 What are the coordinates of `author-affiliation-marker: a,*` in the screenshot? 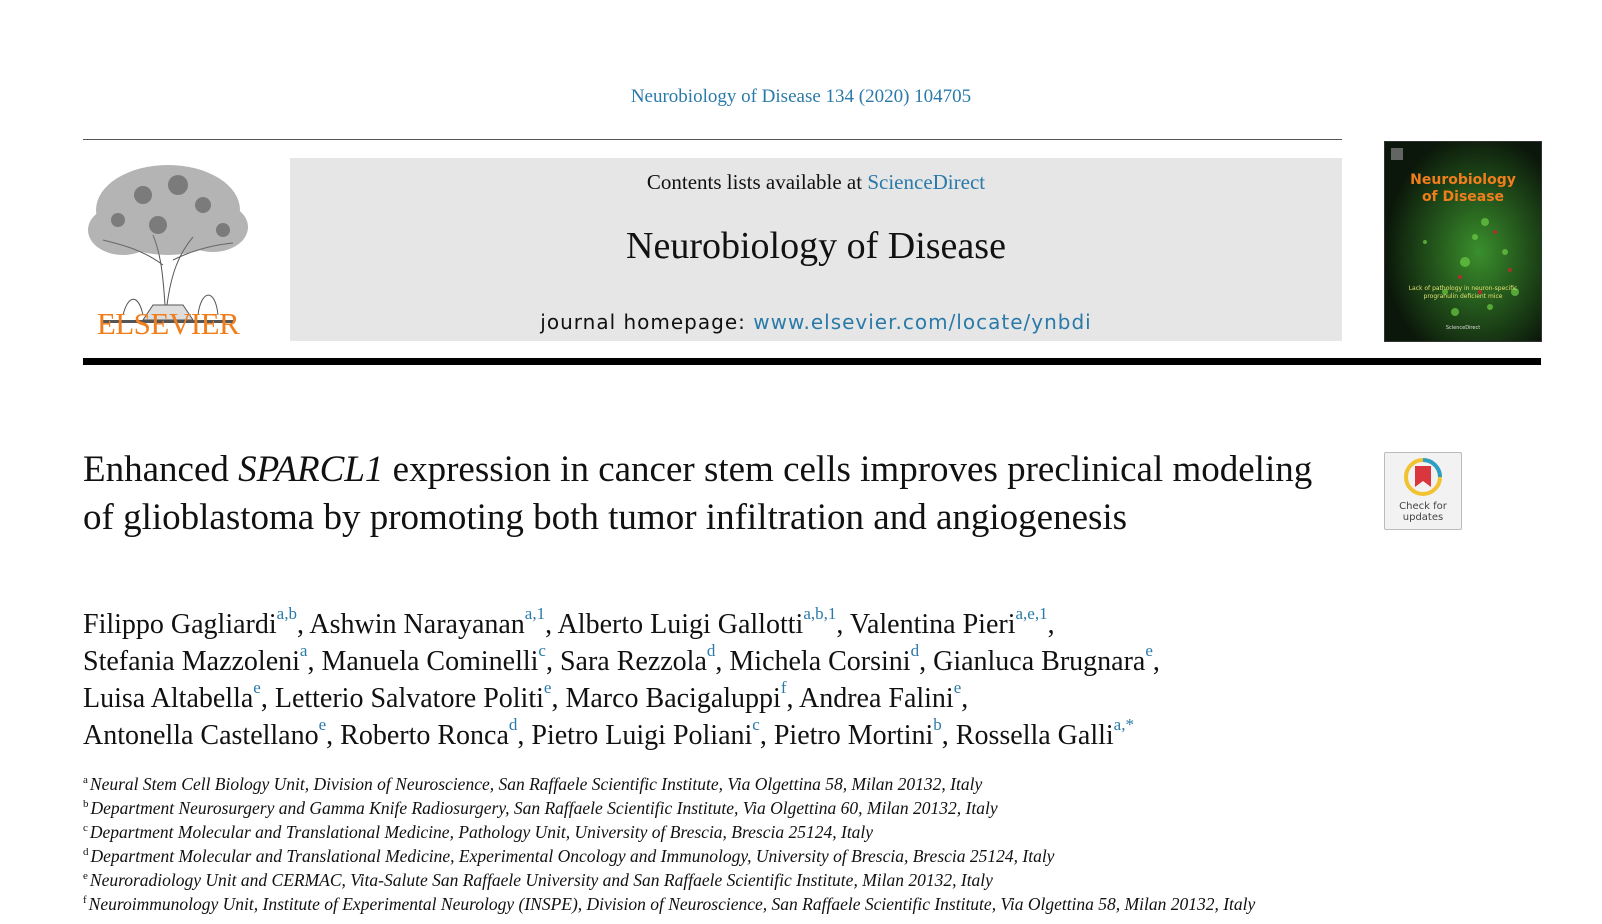 It's located at (1123, 724).